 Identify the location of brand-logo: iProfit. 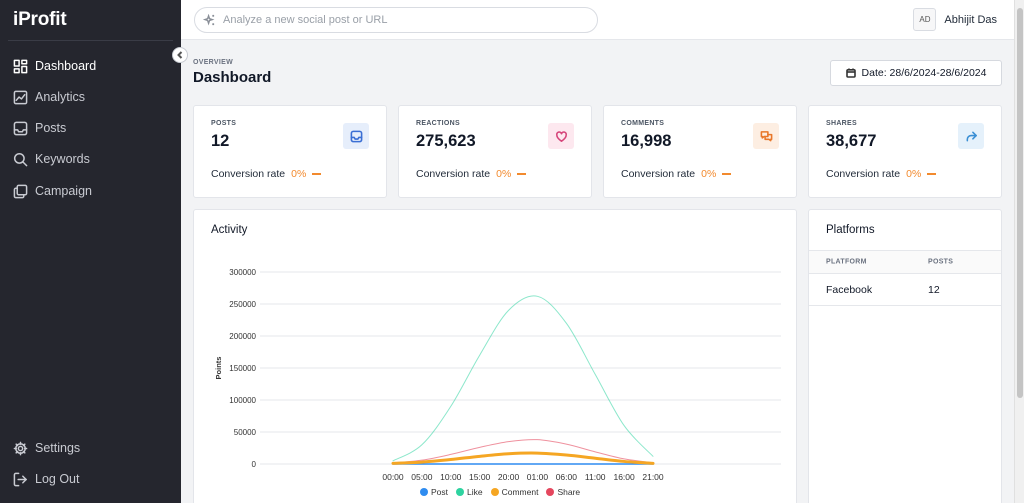
(40, 19).